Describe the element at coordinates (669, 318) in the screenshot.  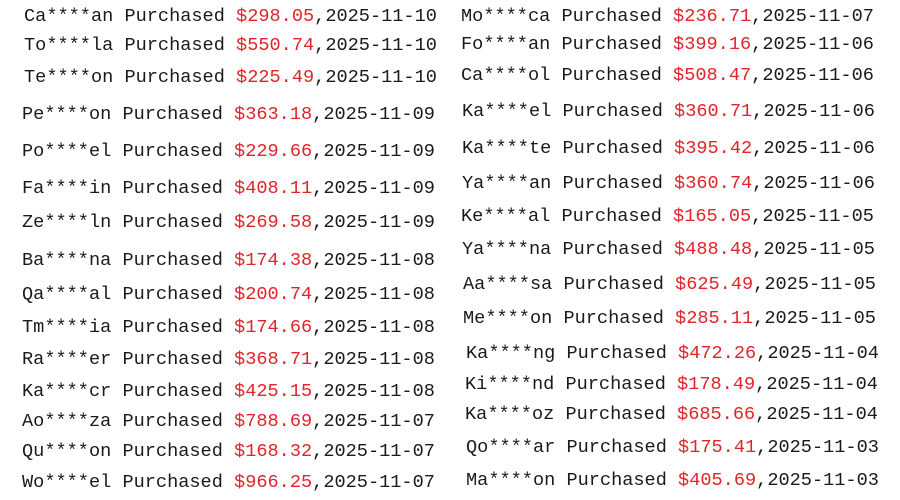
I see `purchase-entry: Me****on Purchased $285.11,2025-11-05` at that location.